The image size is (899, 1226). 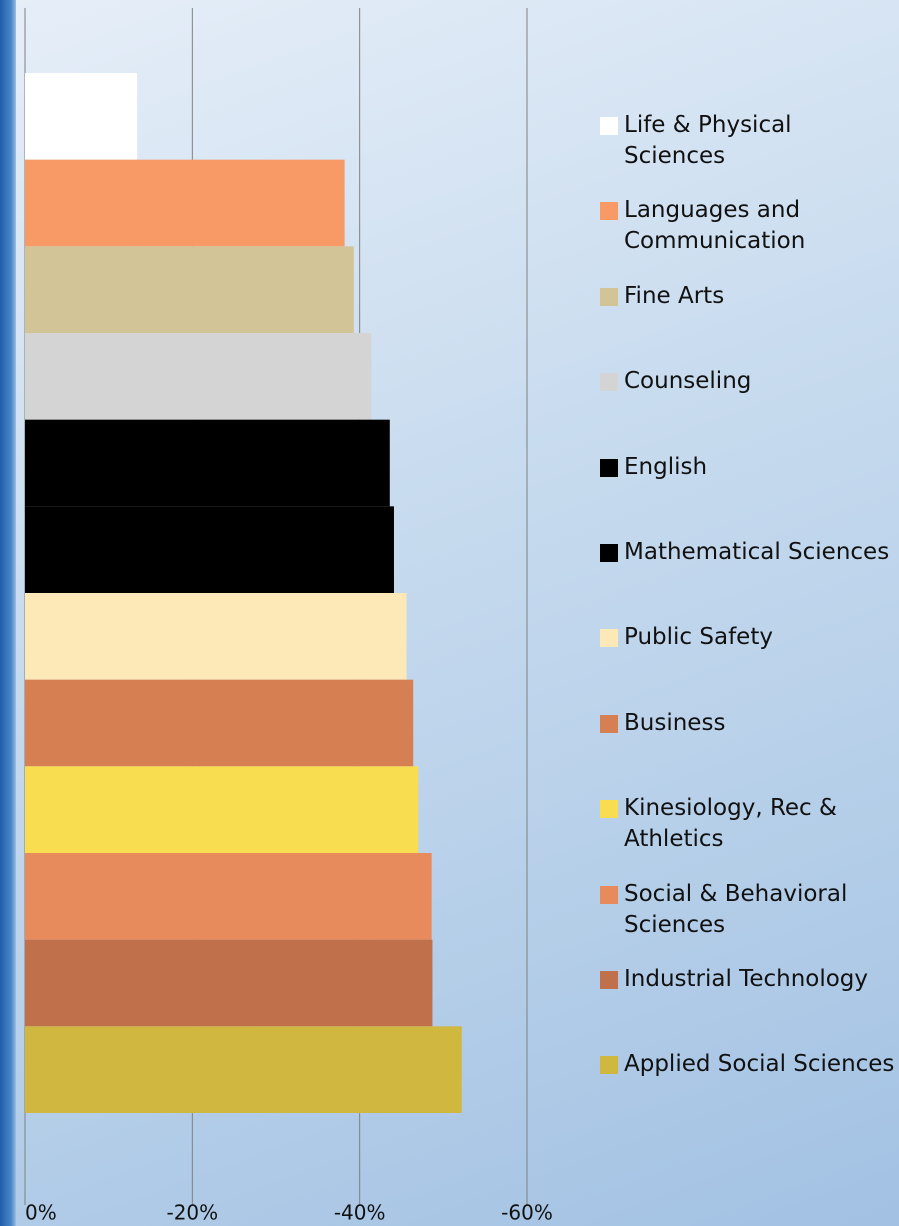 What do you see at coordinates (666, 466) in the screenshot?
I see `legend-label: English` at bounding box center [666, 466].